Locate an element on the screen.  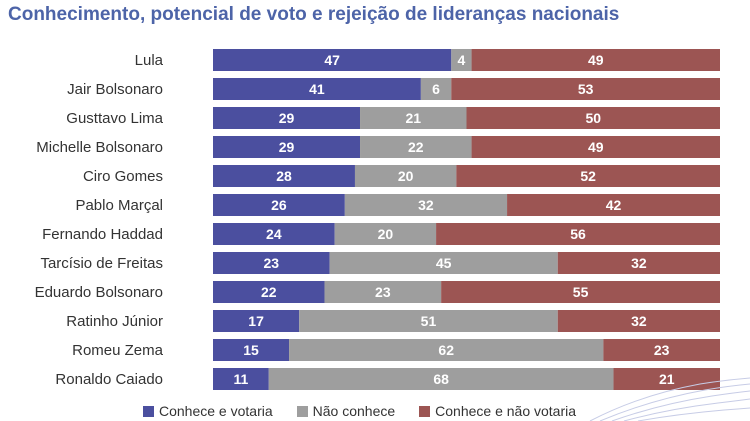
value-label-romeu-zema-series-1: 62 is located at coordinates (446, 350).